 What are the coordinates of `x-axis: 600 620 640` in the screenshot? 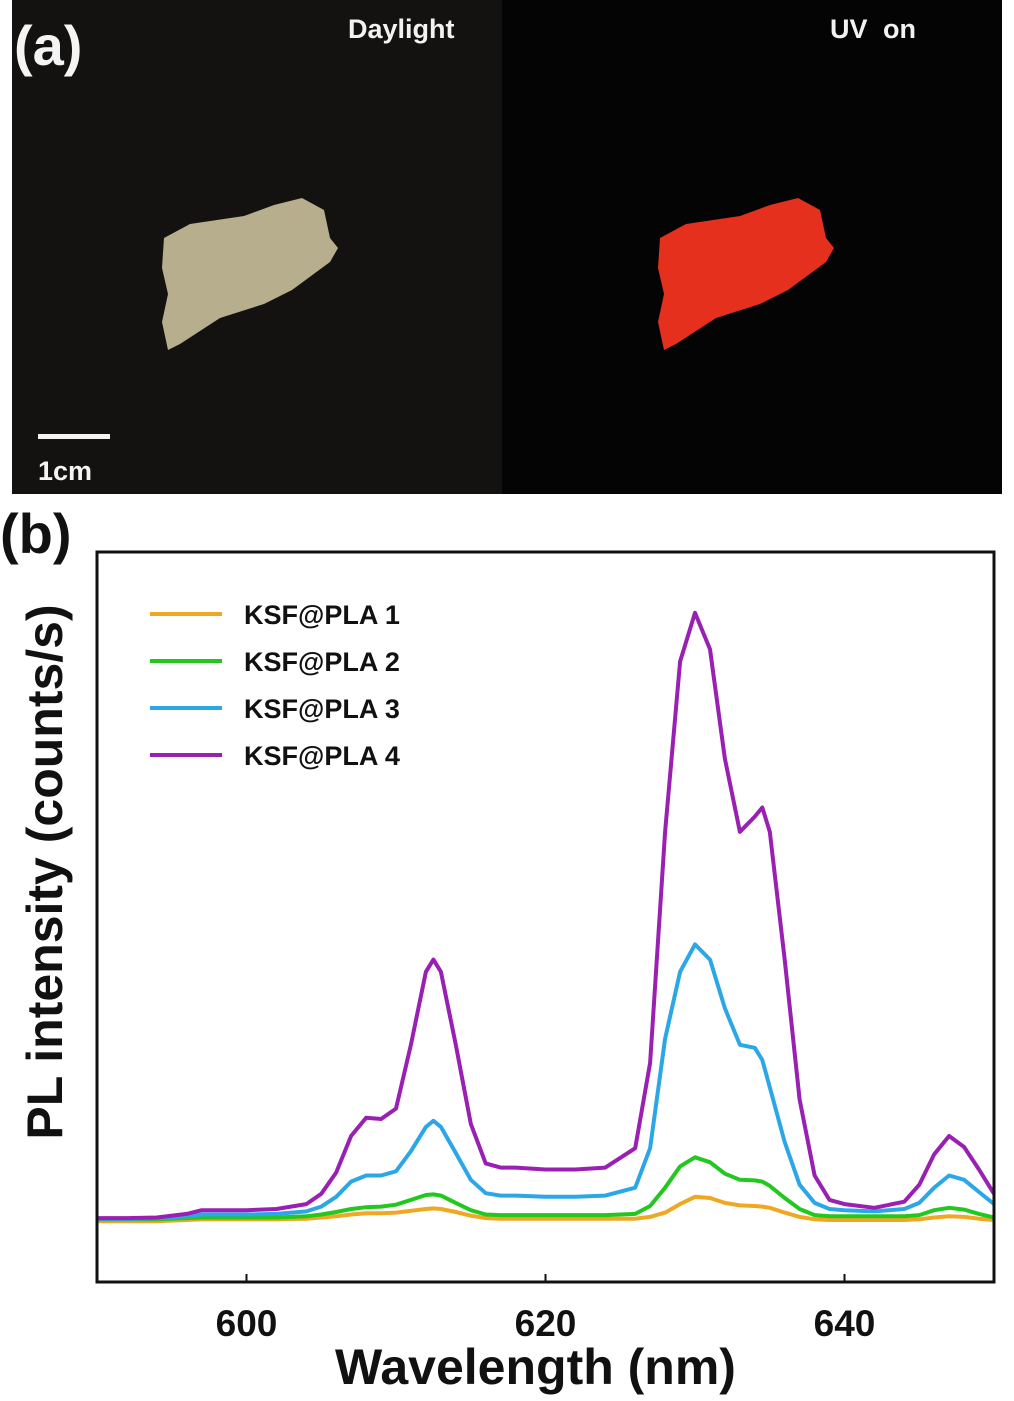 It's located at (546, 1309).